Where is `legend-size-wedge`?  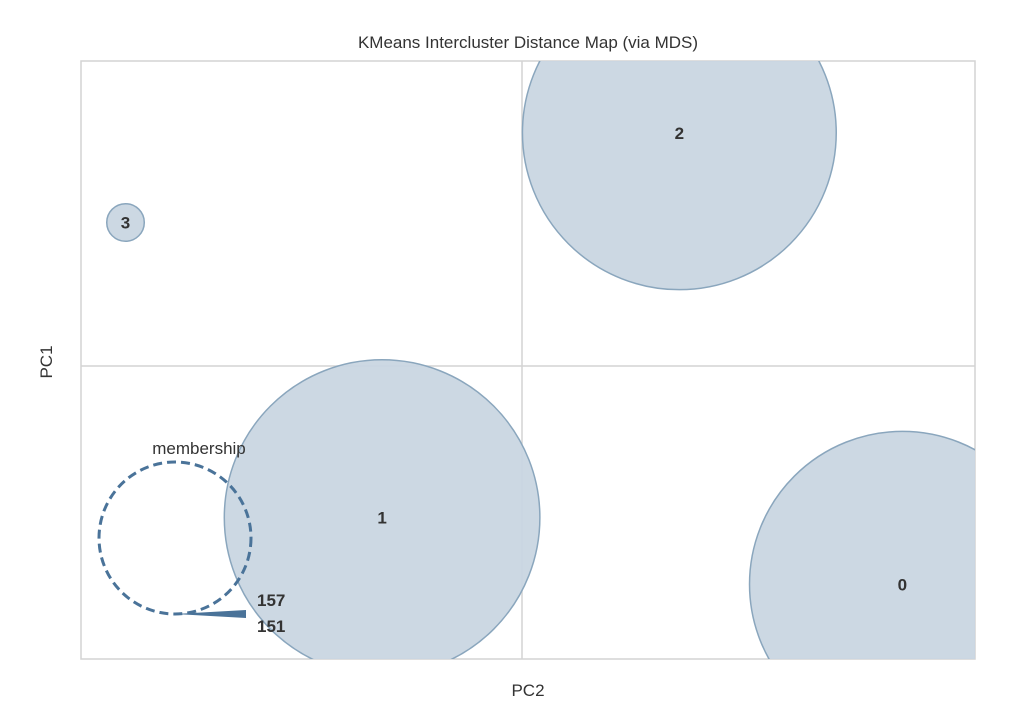
legend-size-wedge is located at coordinates (210, 614).